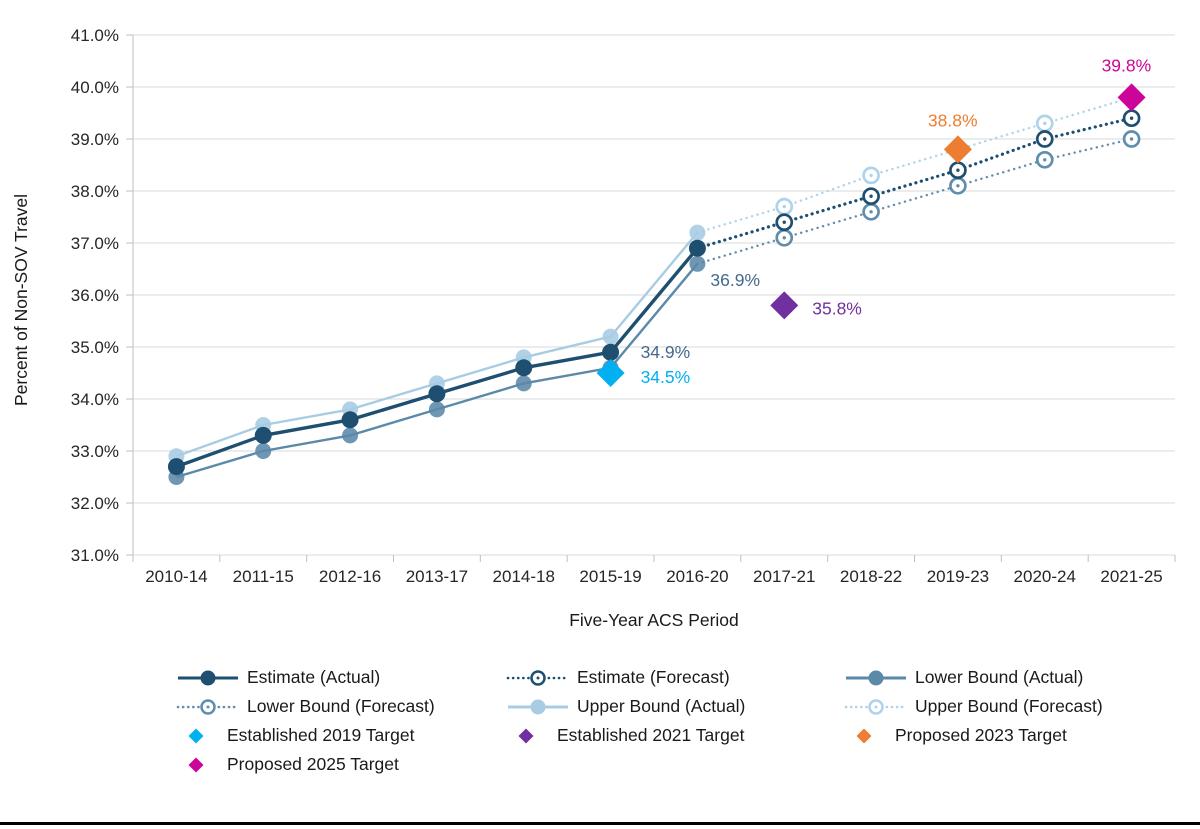 The height and width of the screenshot is (829, 1200). I want to click on target-diamond-proposed-2025-target, so click(1131, 97).